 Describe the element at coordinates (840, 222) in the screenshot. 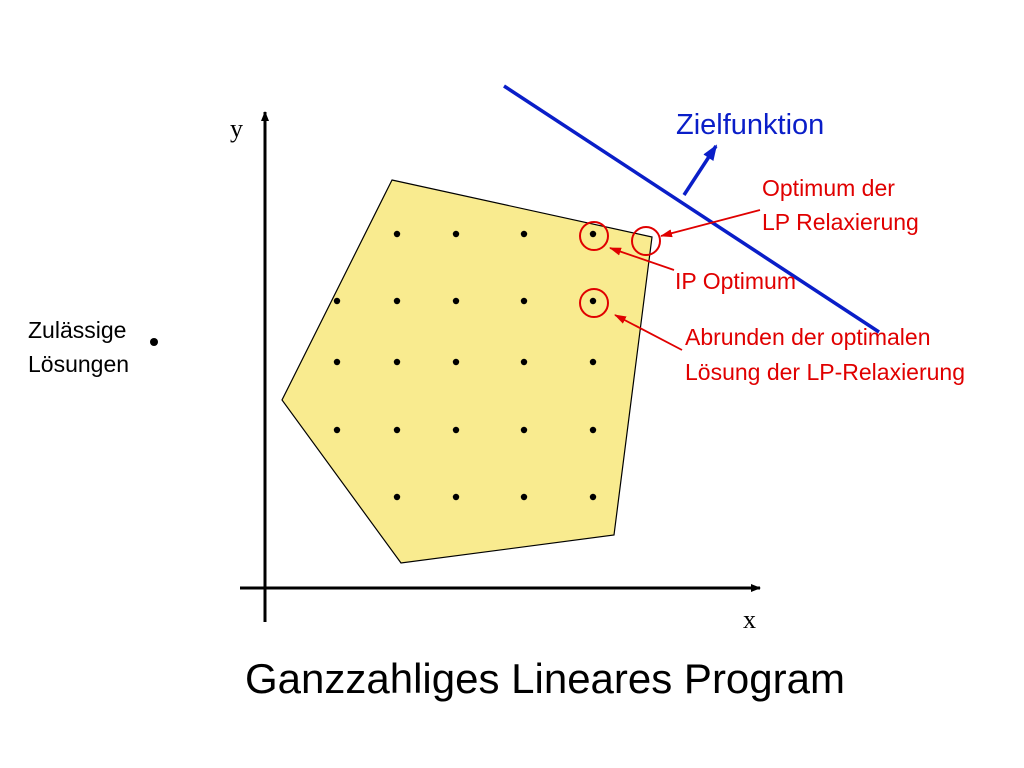

I see `lp-optimum-label-line2: LP Relaxierung` at that location.